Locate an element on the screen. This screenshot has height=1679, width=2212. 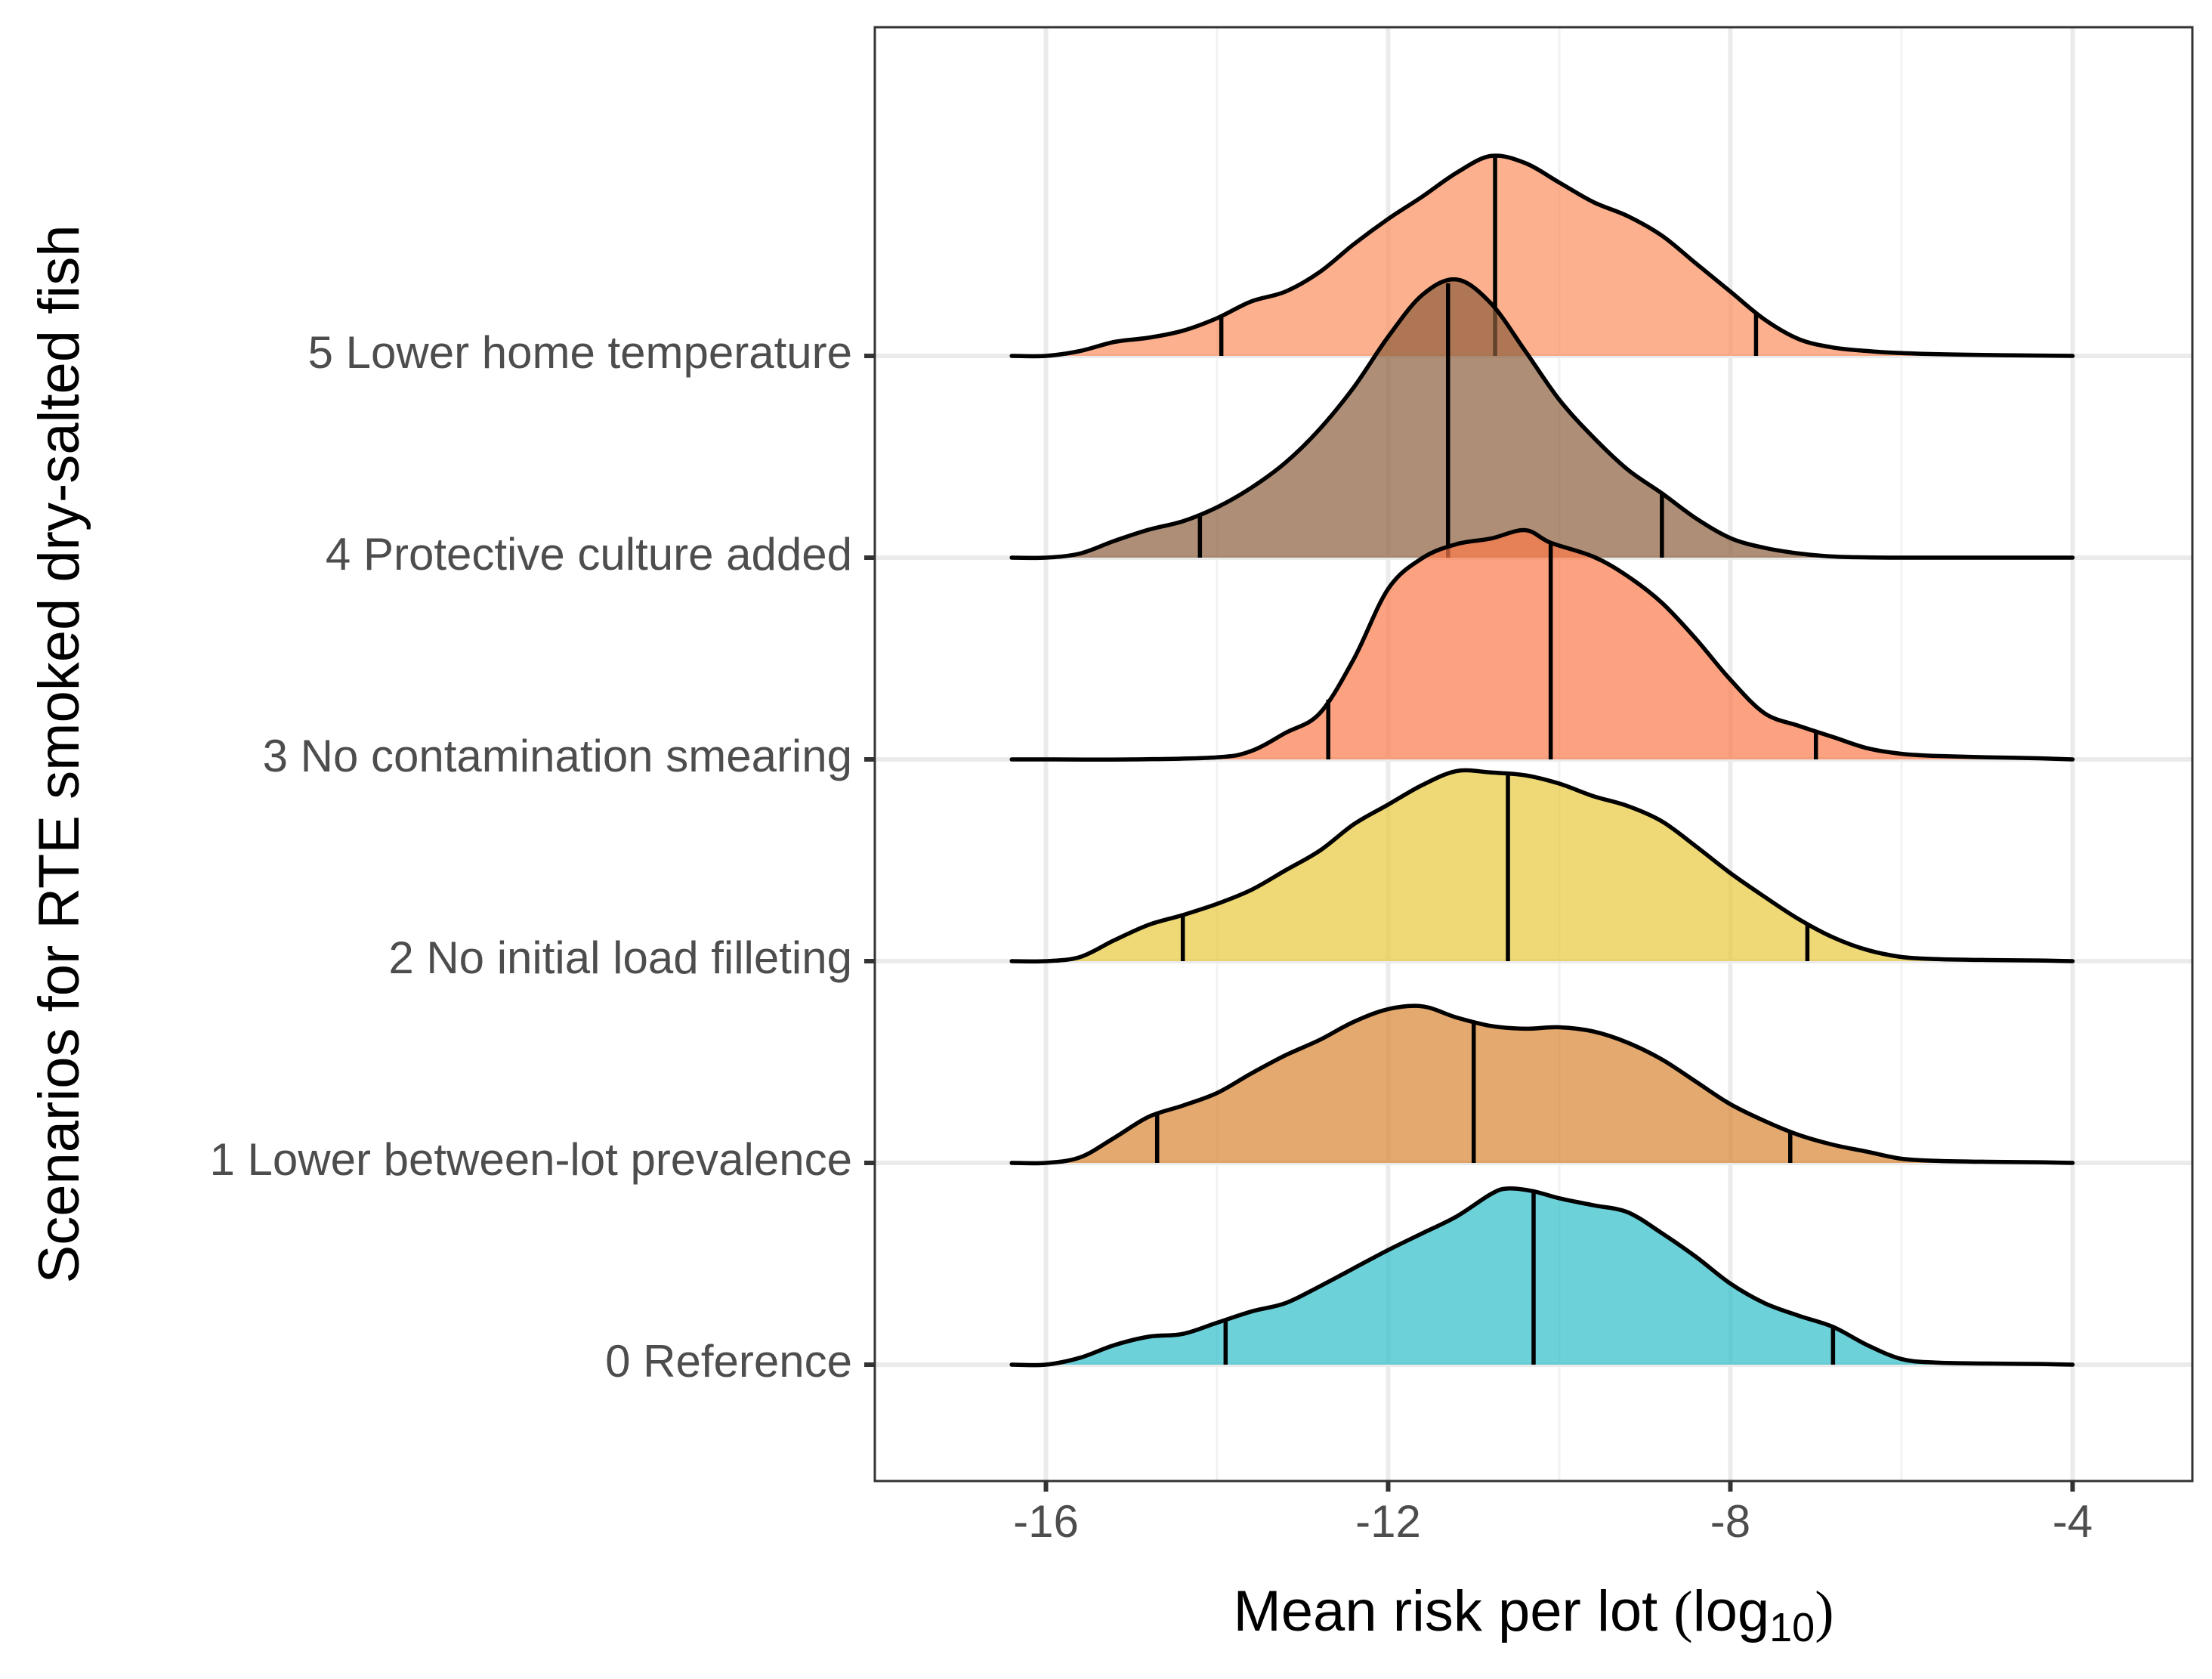
y-tick-label: 3 No contamination smearing is located at coordinates (558, 756).